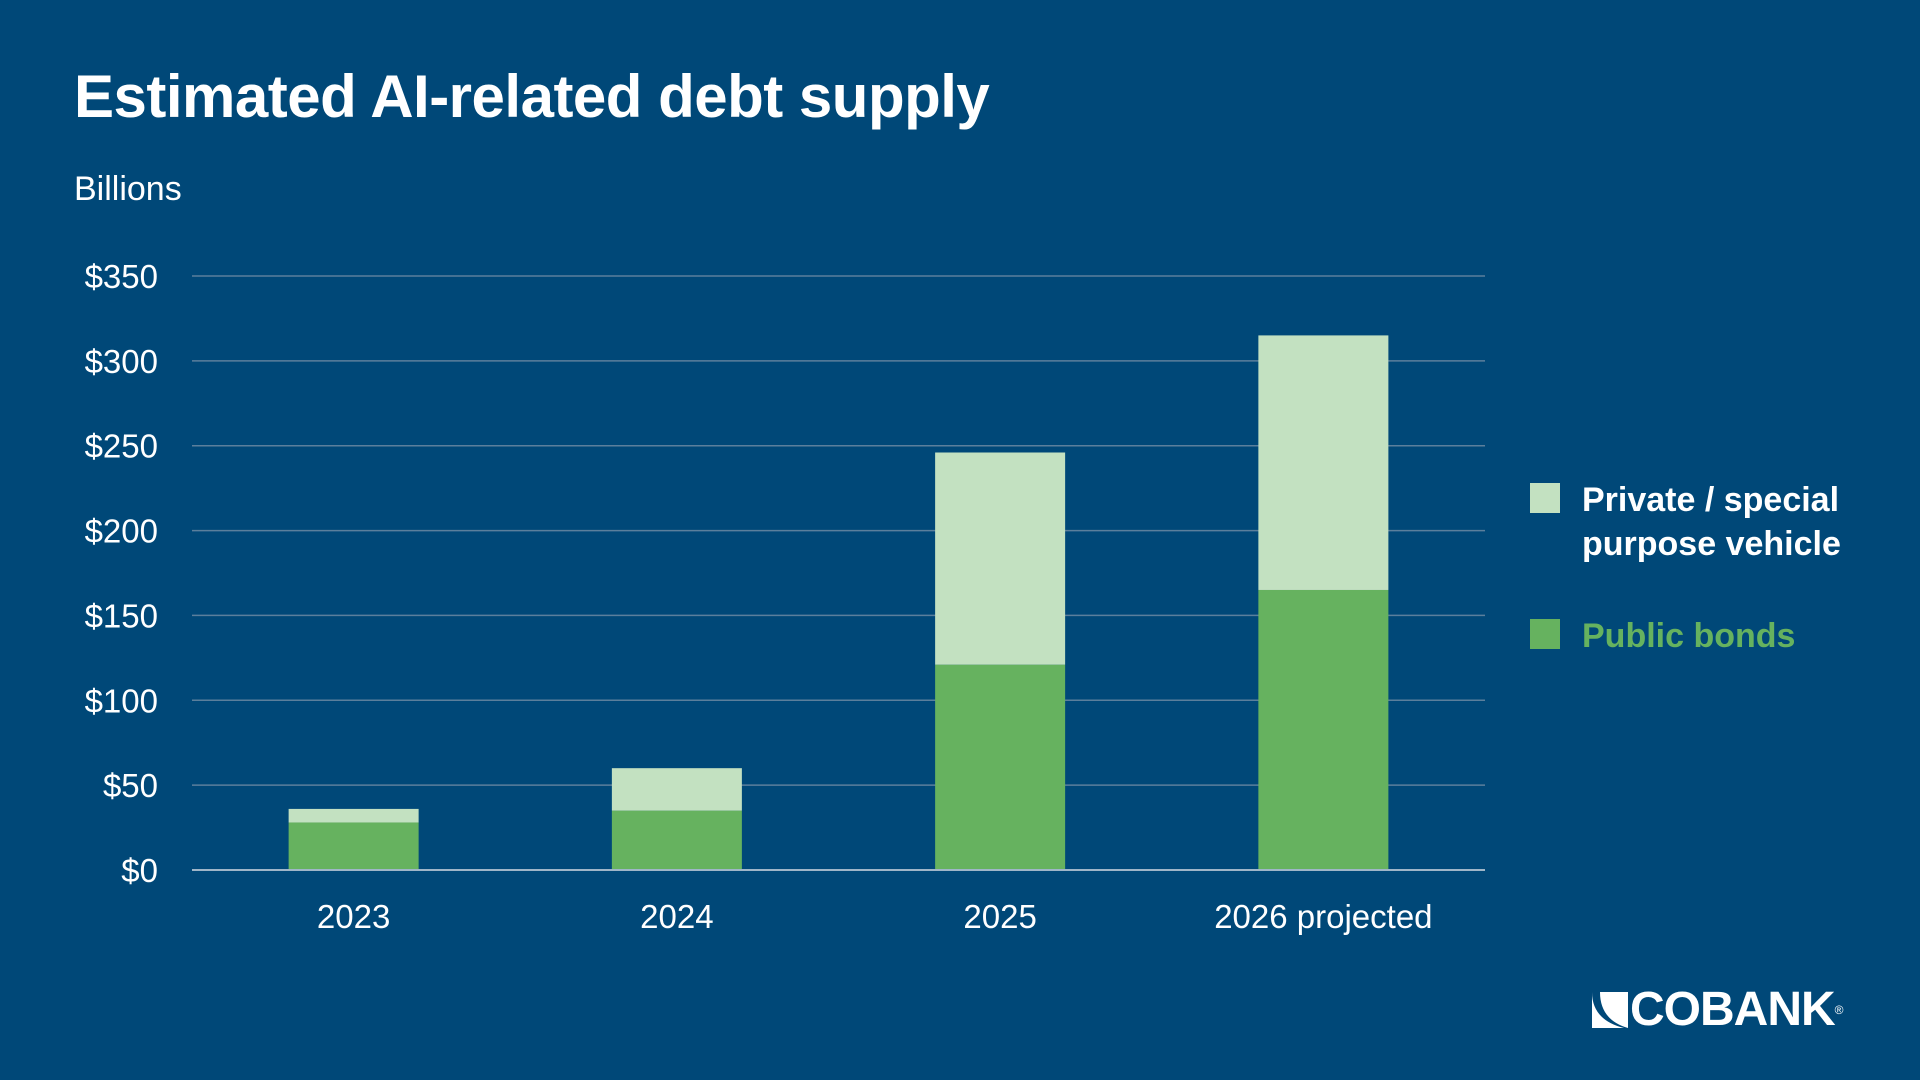 The height and width of the screenshot is (1080, 1920). I want to click on legend-item-public: Public bonds, so click(1710, 636).